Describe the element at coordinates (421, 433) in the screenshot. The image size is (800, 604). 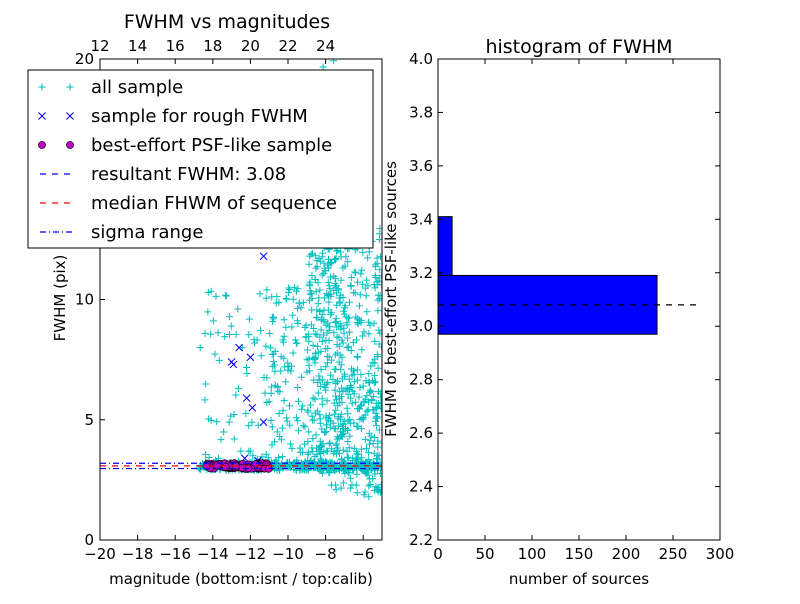
I see `right-y-tick-label: 2.6` at that location.